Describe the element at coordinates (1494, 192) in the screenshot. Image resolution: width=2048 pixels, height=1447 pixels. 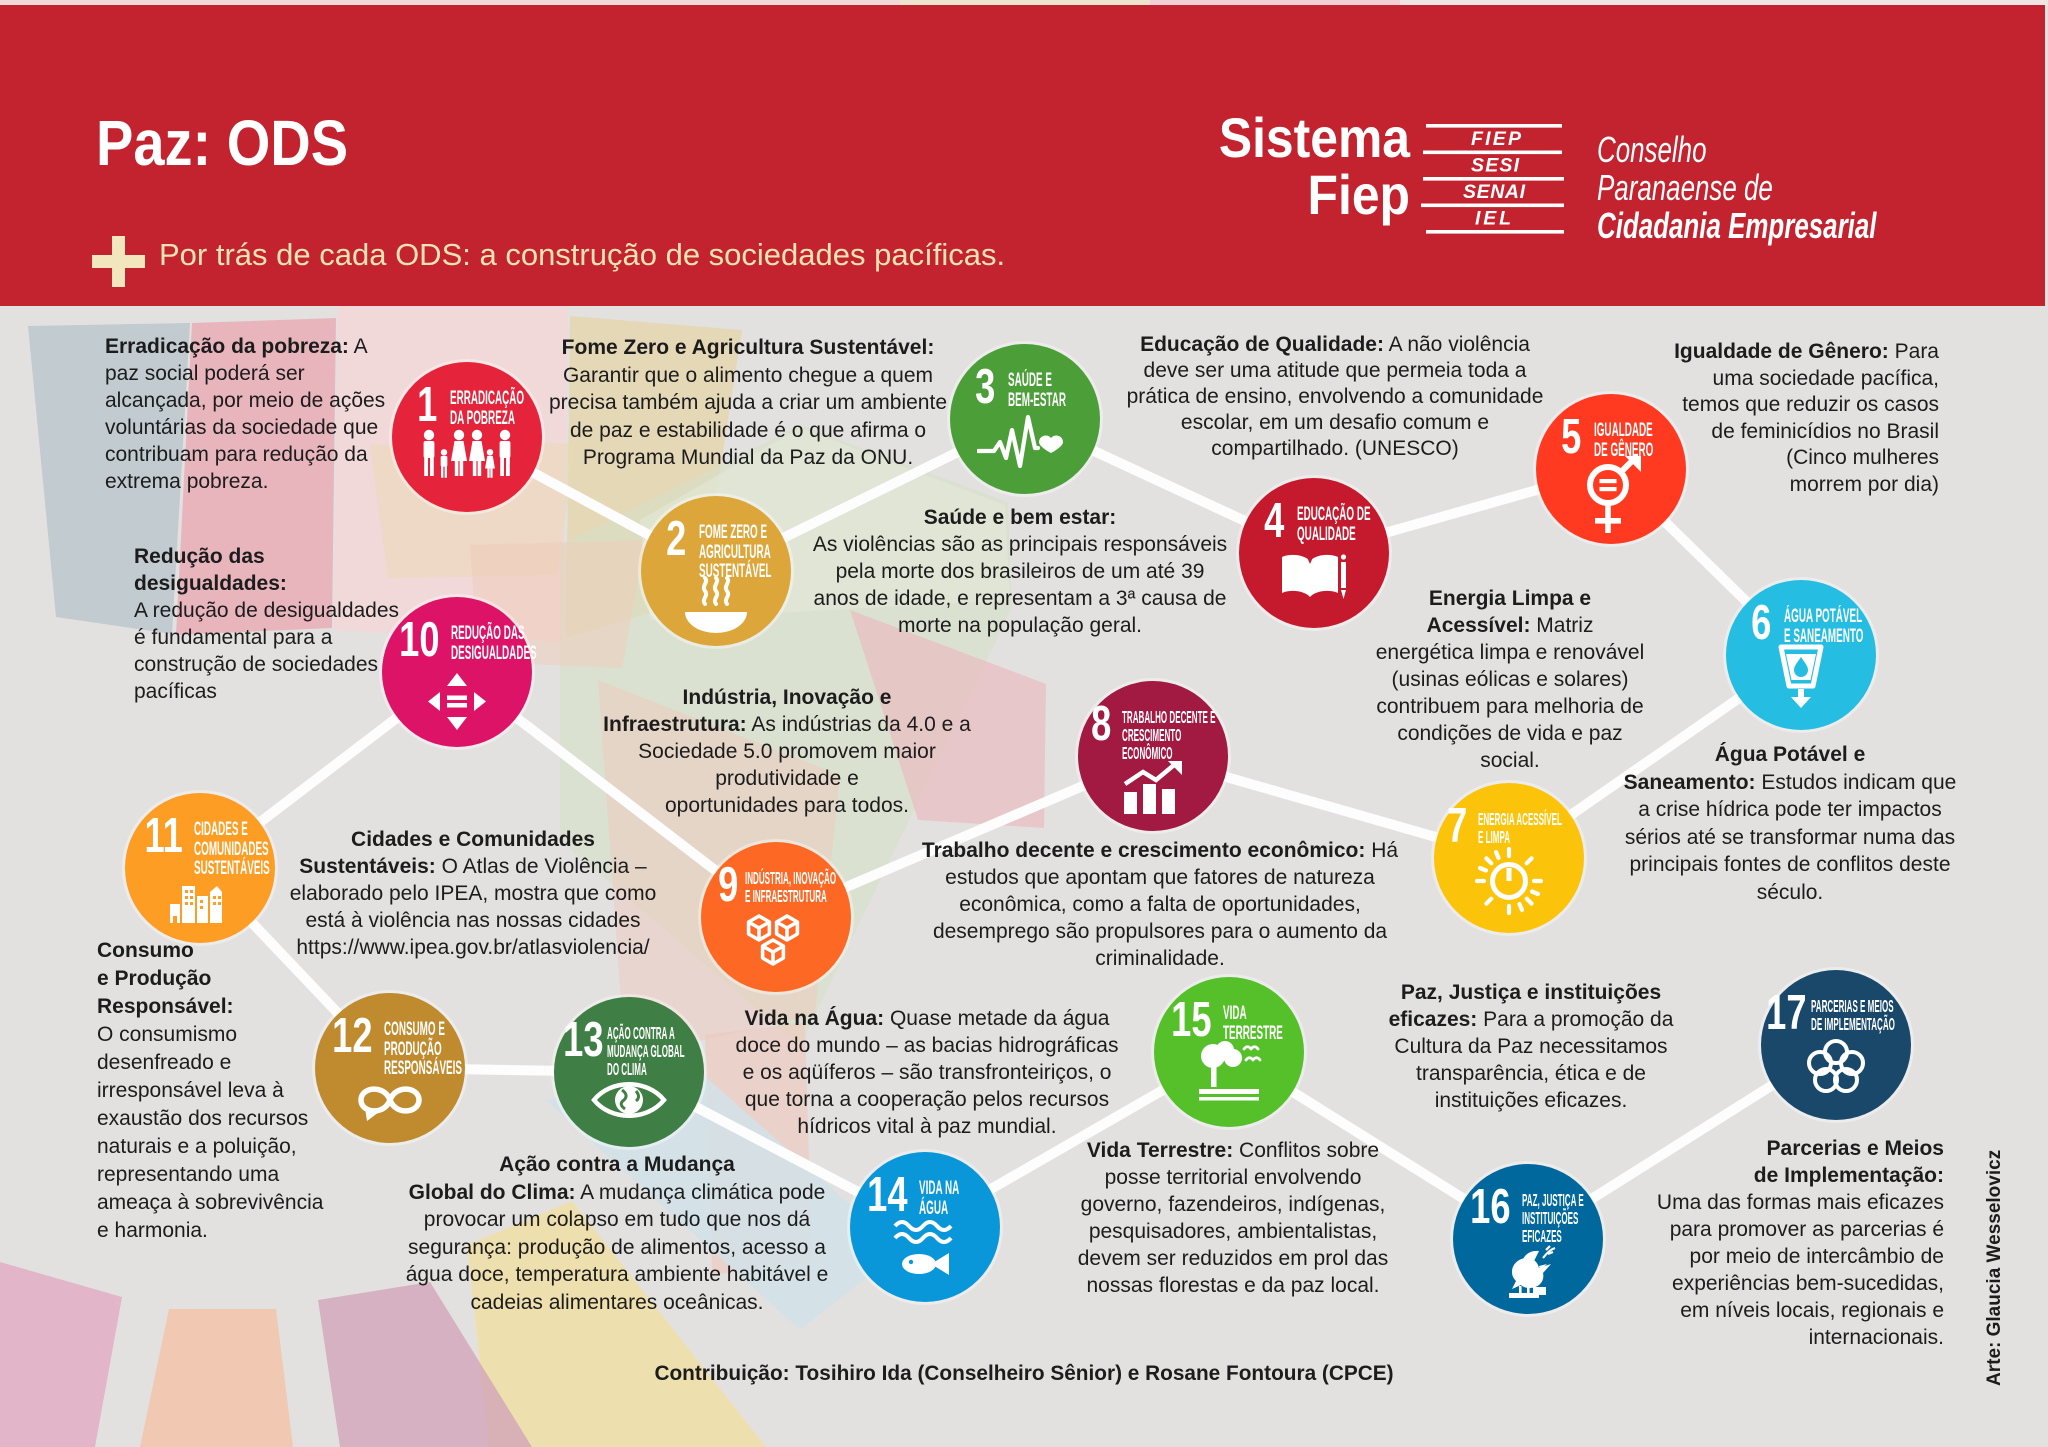
I see `svg-text: SENAI` at that location.